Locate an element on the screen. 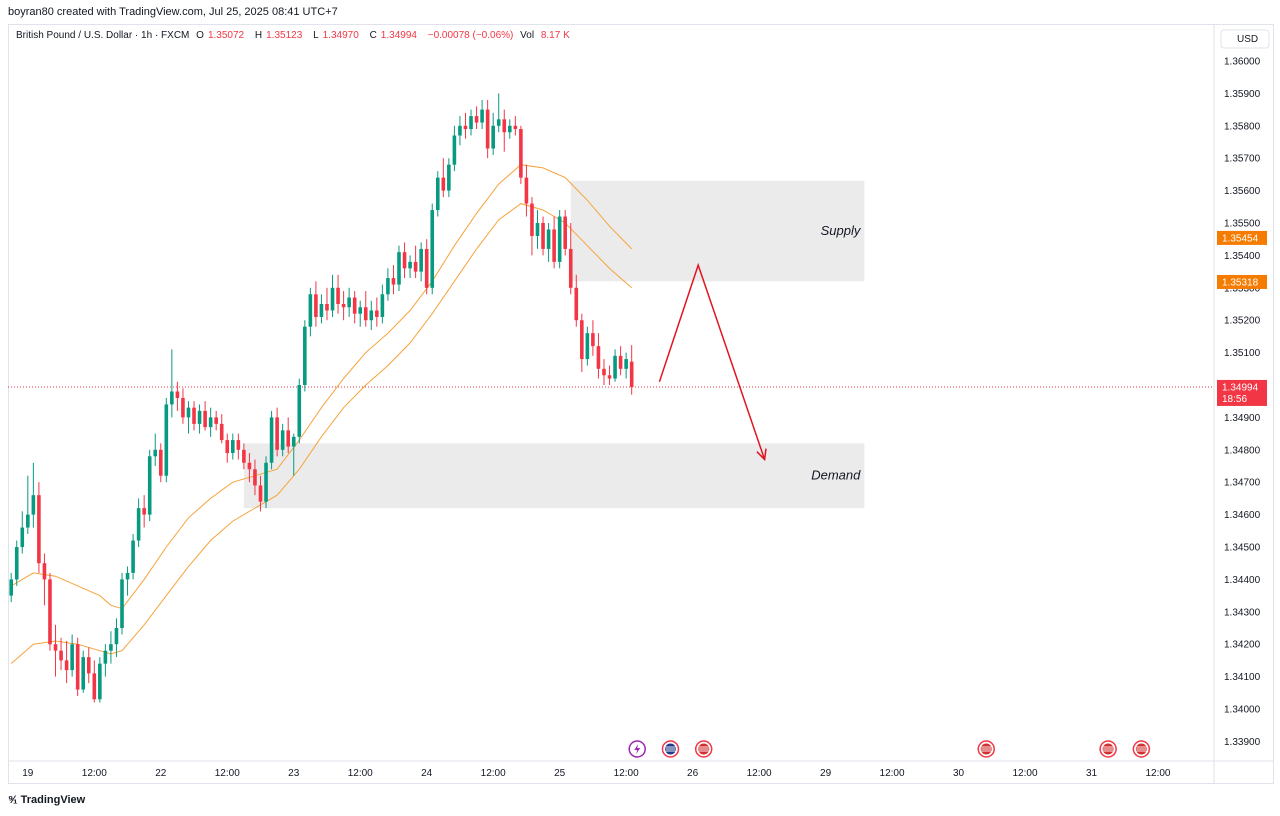 This screenshot has height=816, width=1280. y-tick-label: 1.34100 is located at coordinates (1242, 677).